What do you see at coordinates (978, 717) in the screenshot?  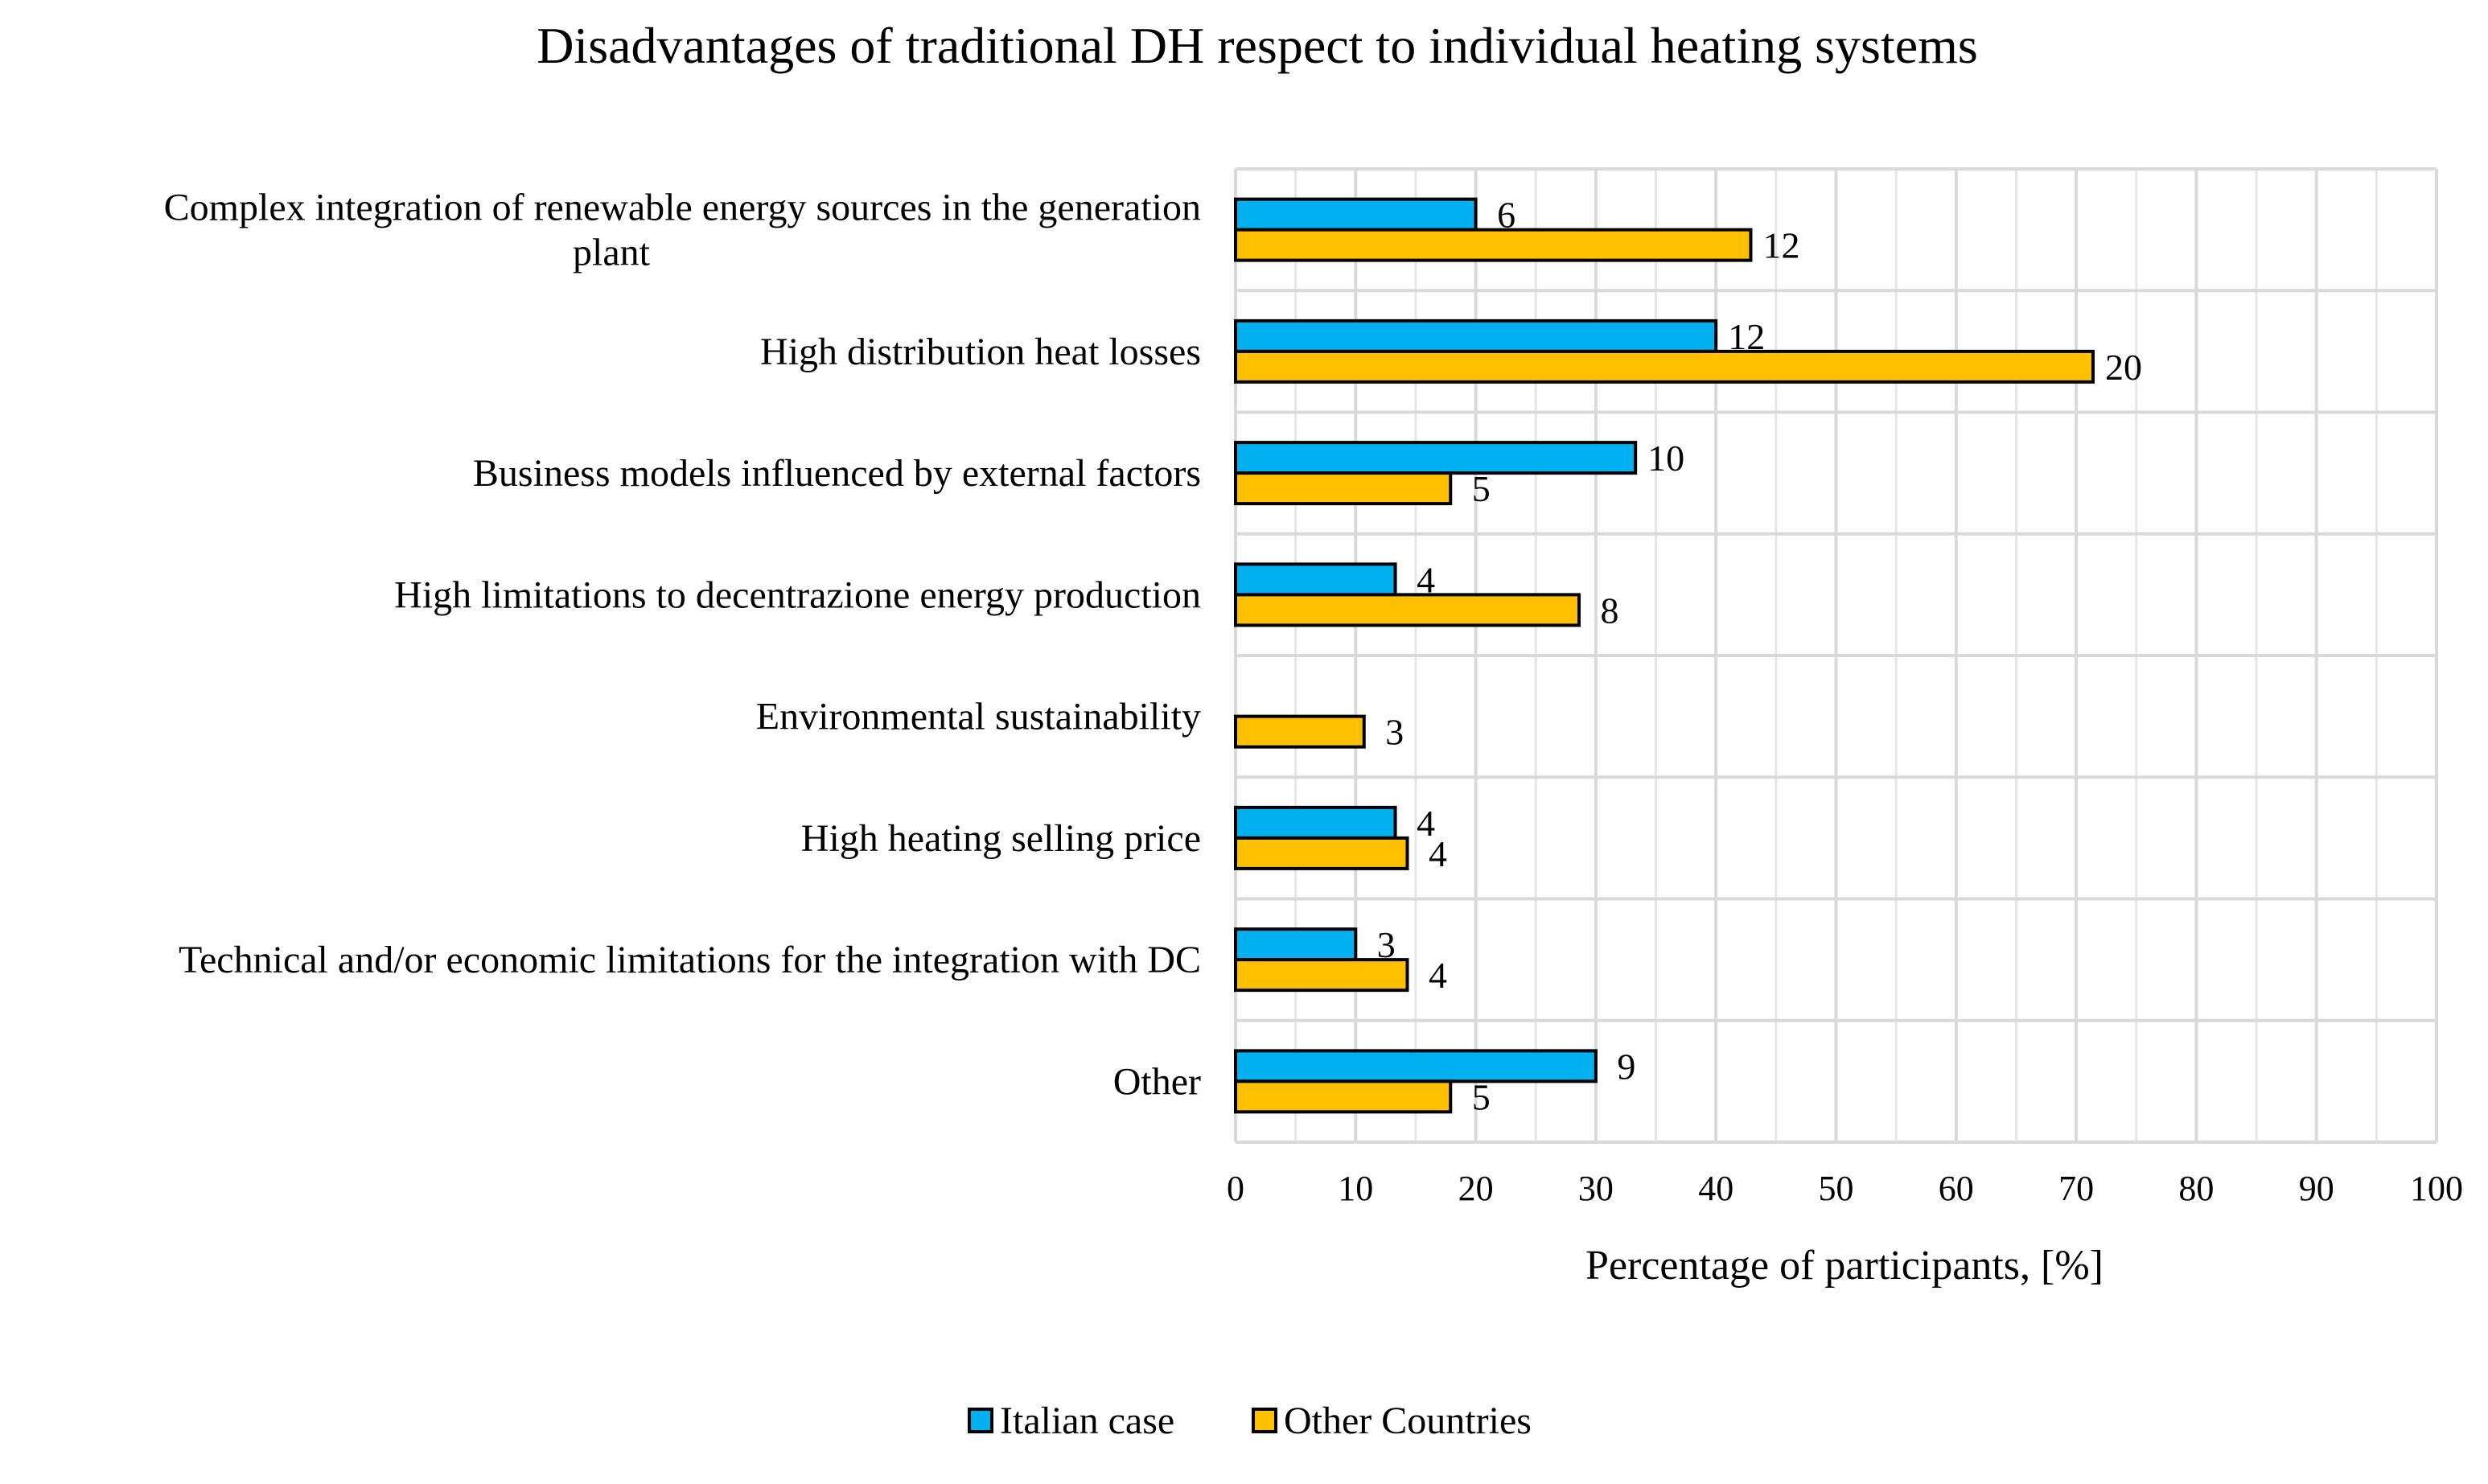 I see `category-label: Environmental sustainability` at bounding box center [978, 717].